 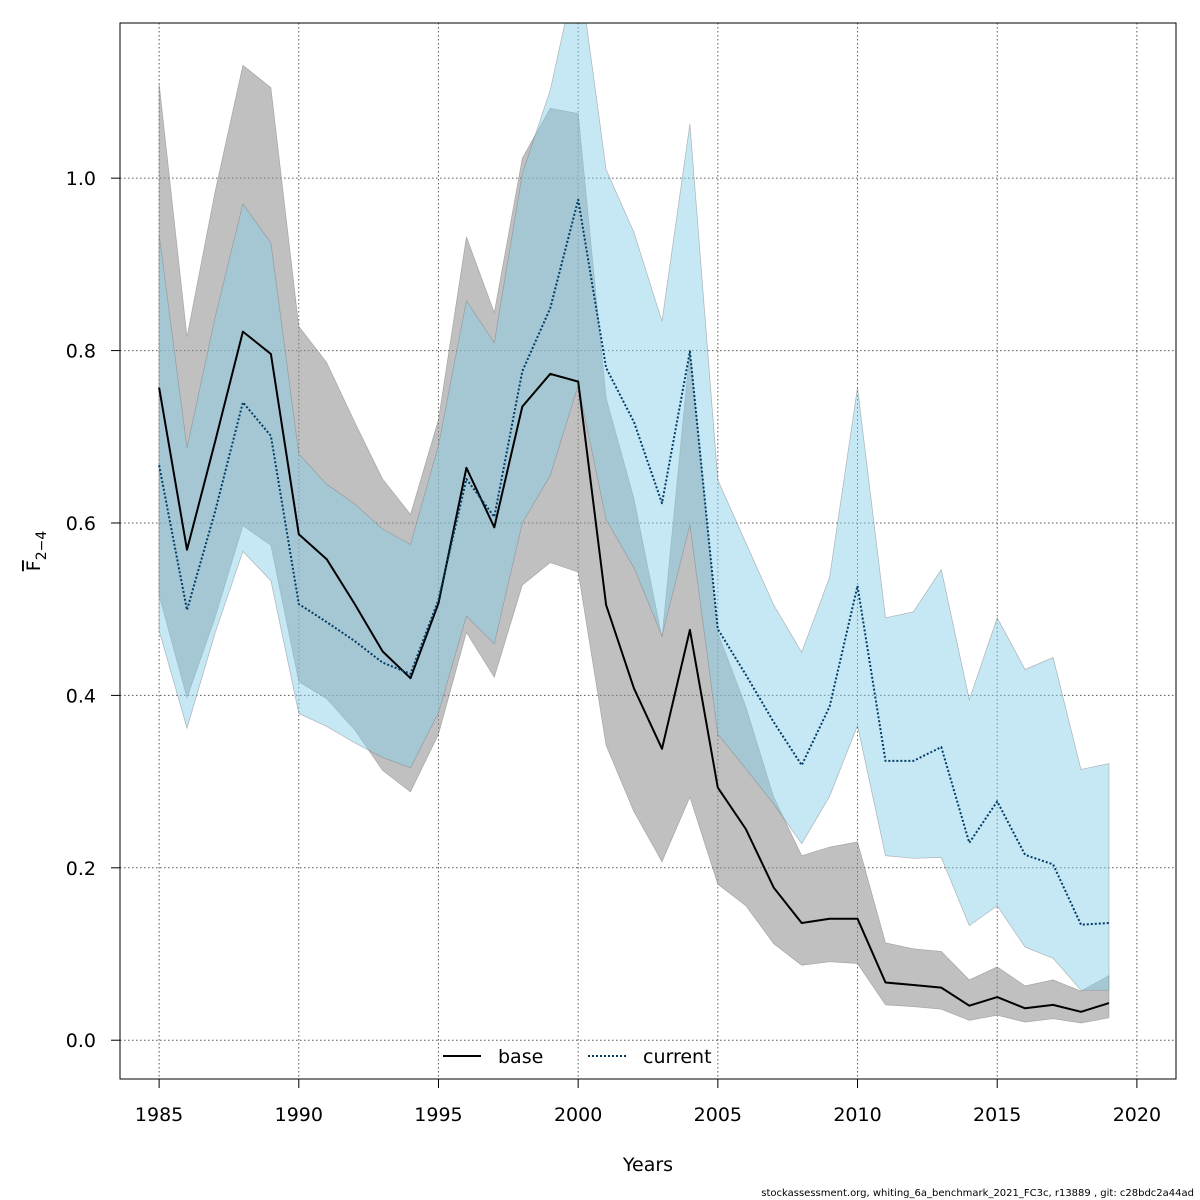 I want to click on y-tick-label: 0.2, so click(x=81, y=869).